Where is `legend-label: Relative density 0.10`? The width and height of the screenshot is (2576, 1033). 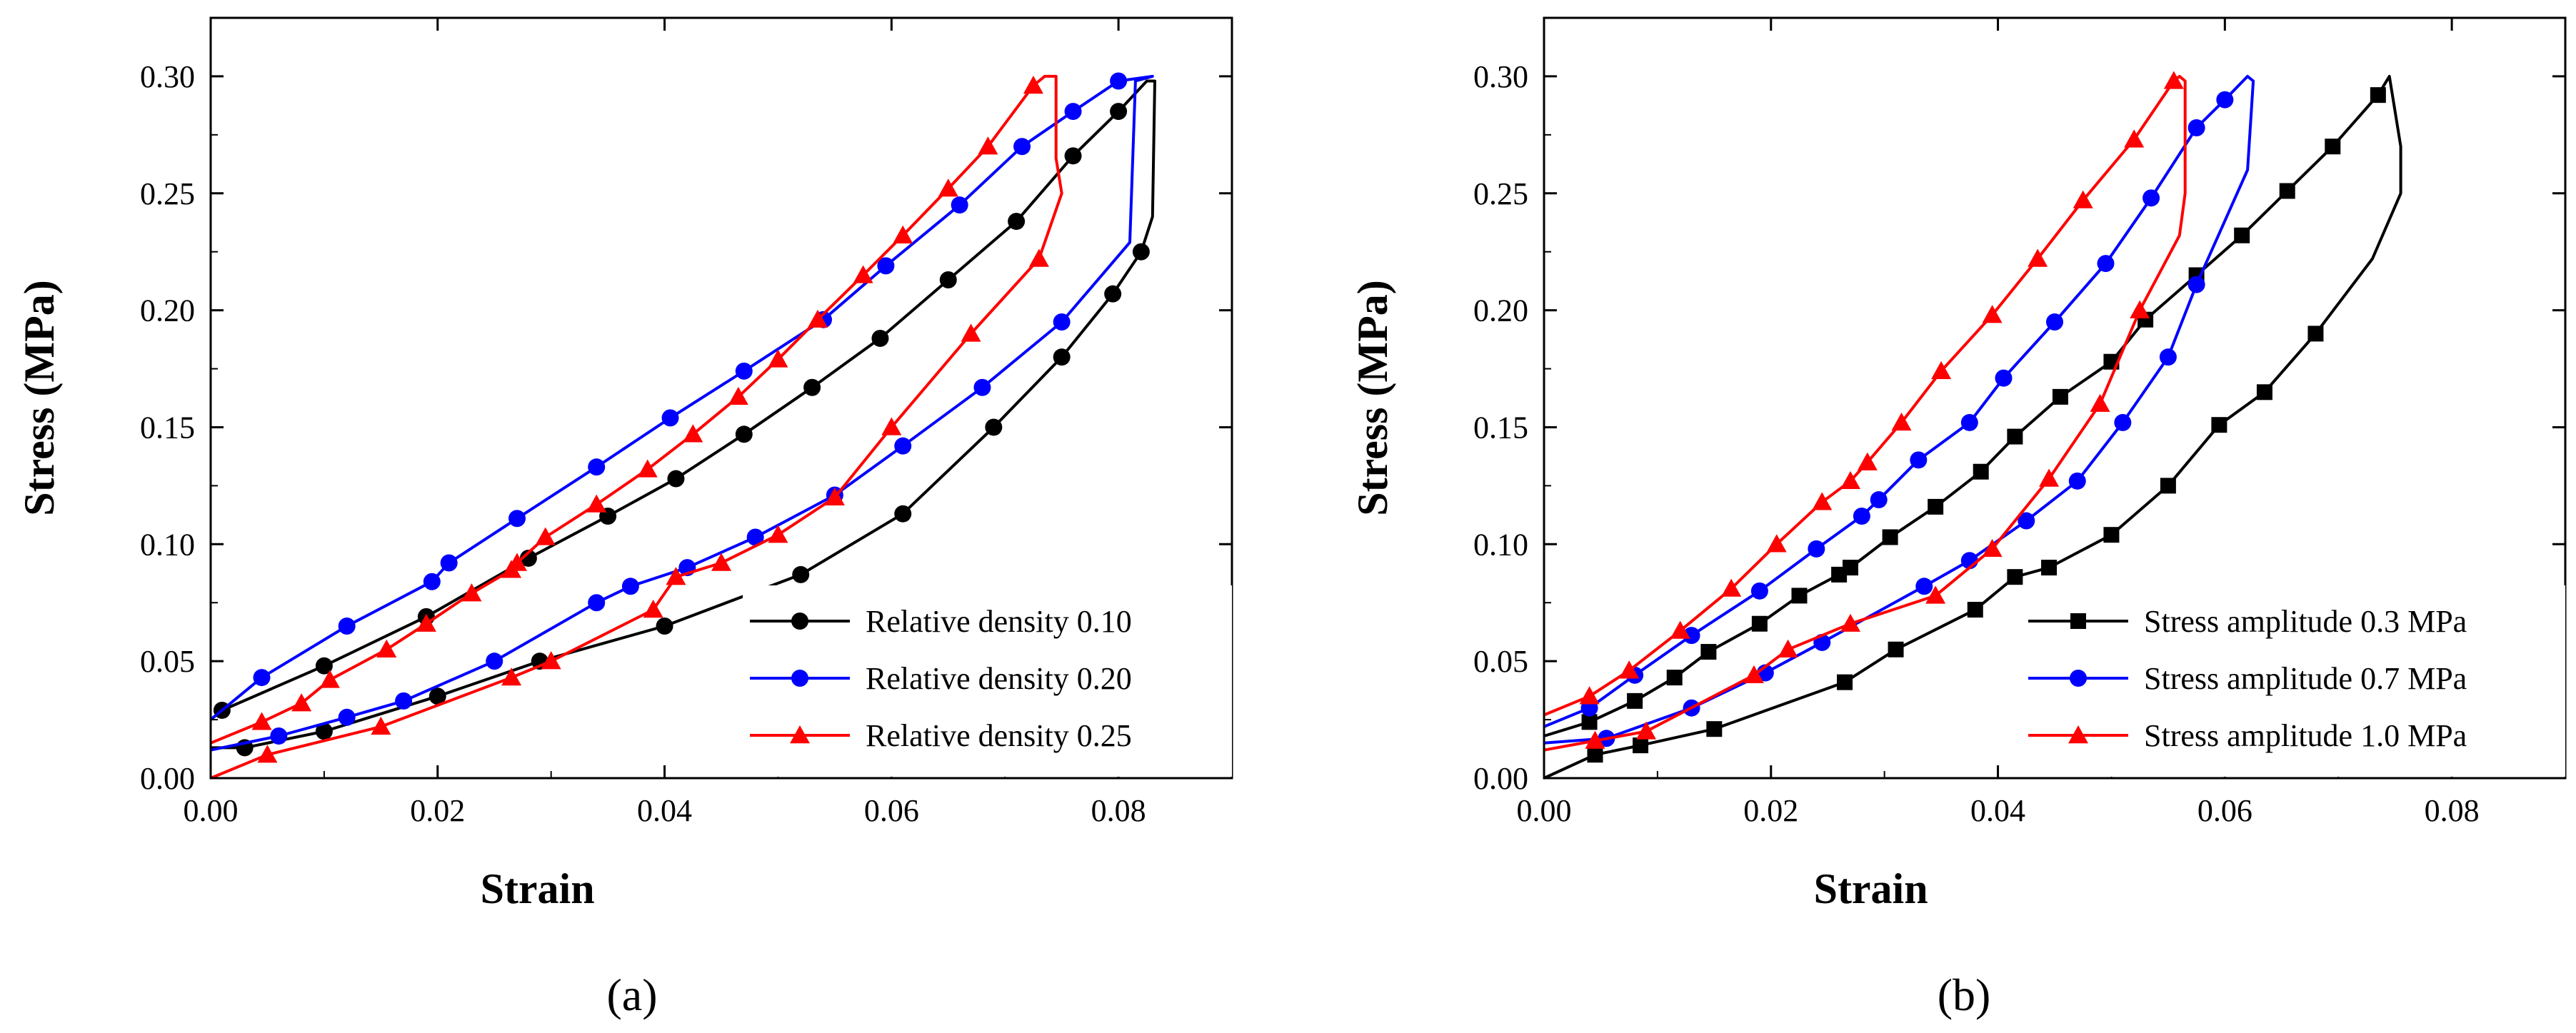
legend-label: Relative density 0.10 is located at coordinates (999, 622).